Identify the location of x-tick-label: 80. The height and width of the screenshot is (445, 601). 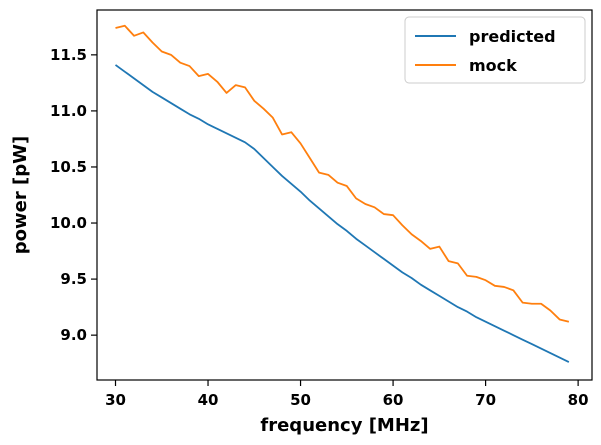
(578, 400).